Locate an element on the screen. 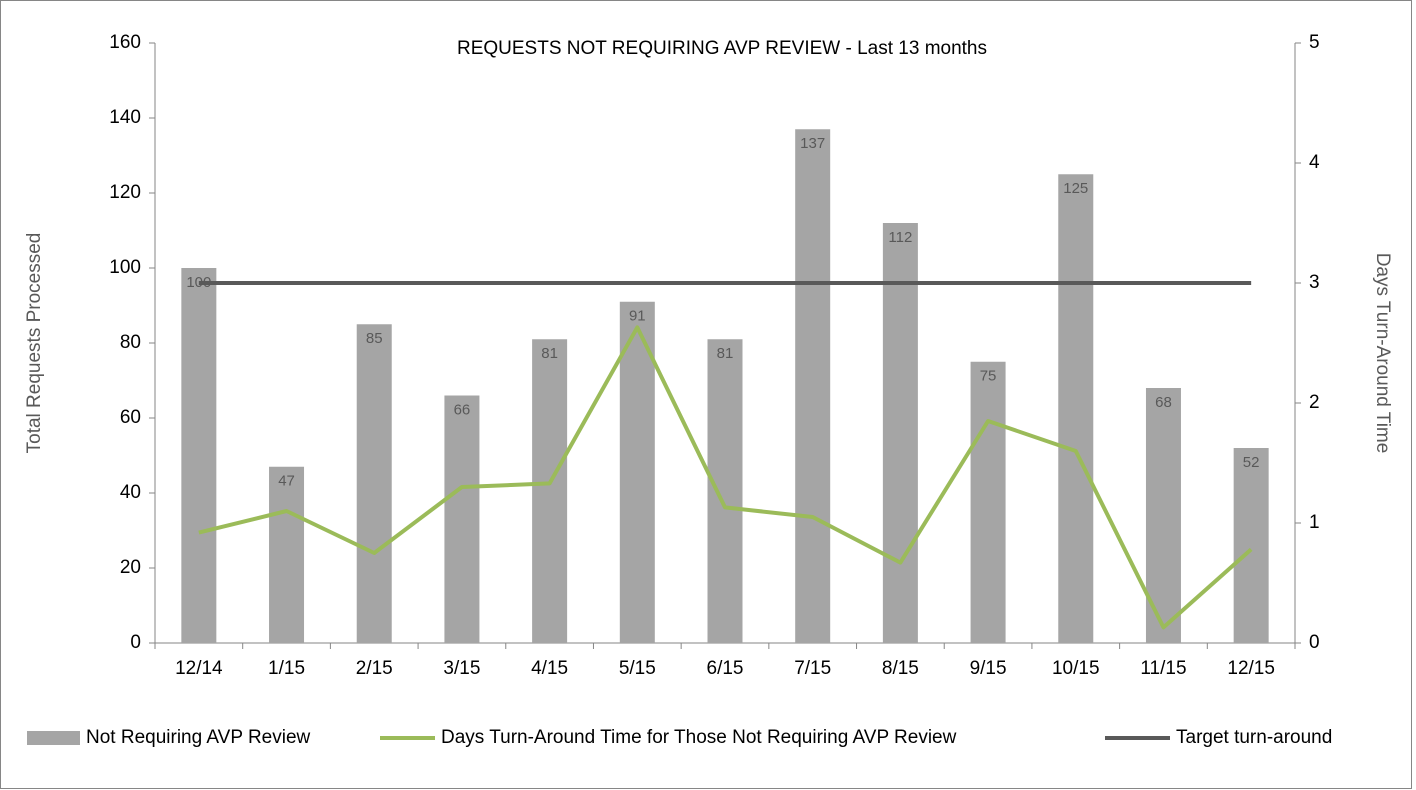 Image resolution: width=1416 pixels, height=790 pixels. x-tick-label: 12/15 is located at coordinates (1251, 668).